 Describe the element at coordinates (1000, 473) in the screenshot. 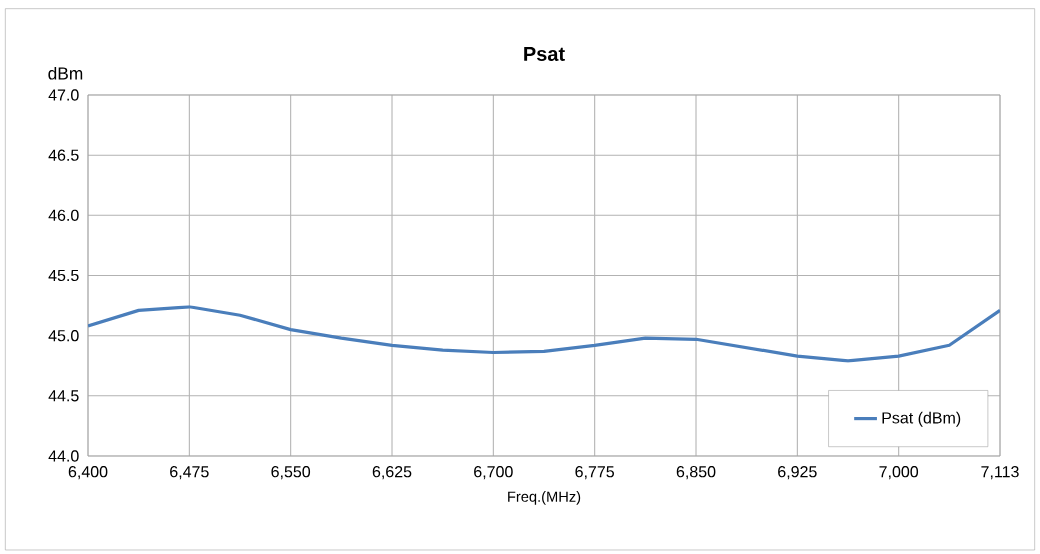

I see `x-tick-label: 7,113` at that location.